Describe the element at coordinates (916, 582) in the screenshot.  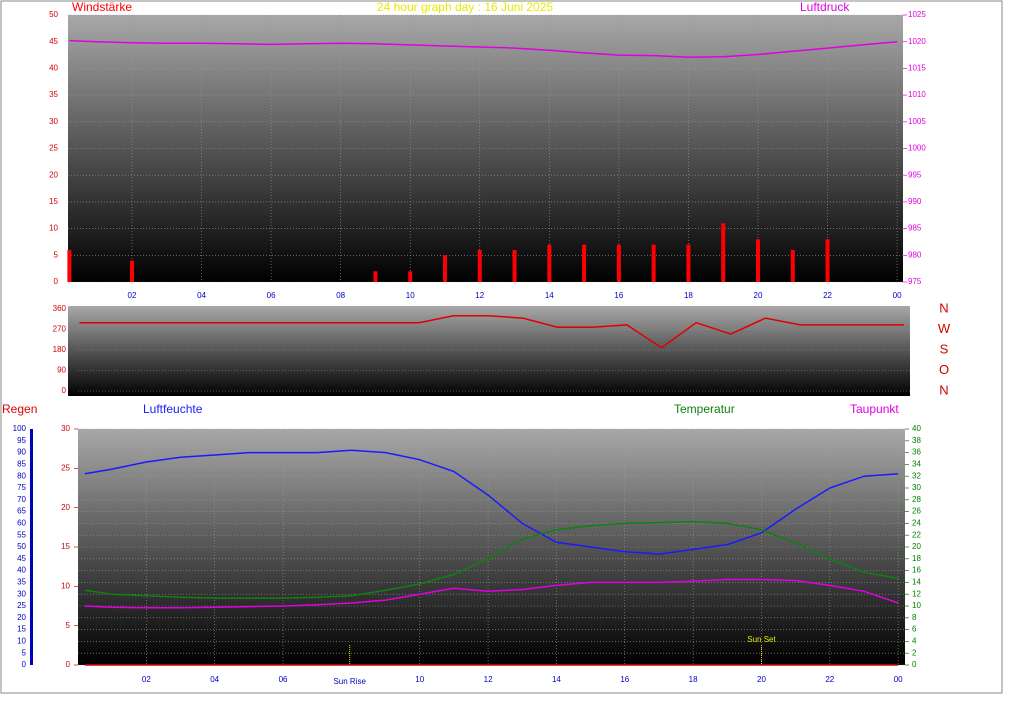
I see `y-tick-label: 14` at that location.